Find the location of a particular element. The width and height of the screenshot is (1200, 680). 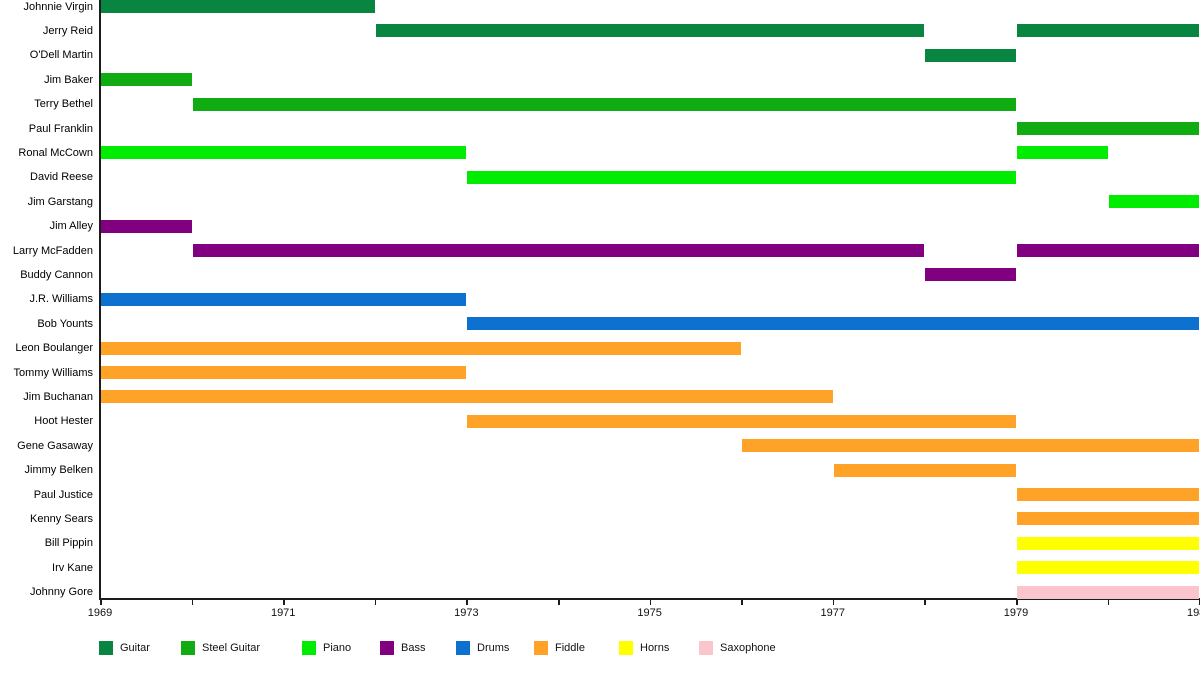

member-label: Tommy Williams is located at coordinates (53, 372).